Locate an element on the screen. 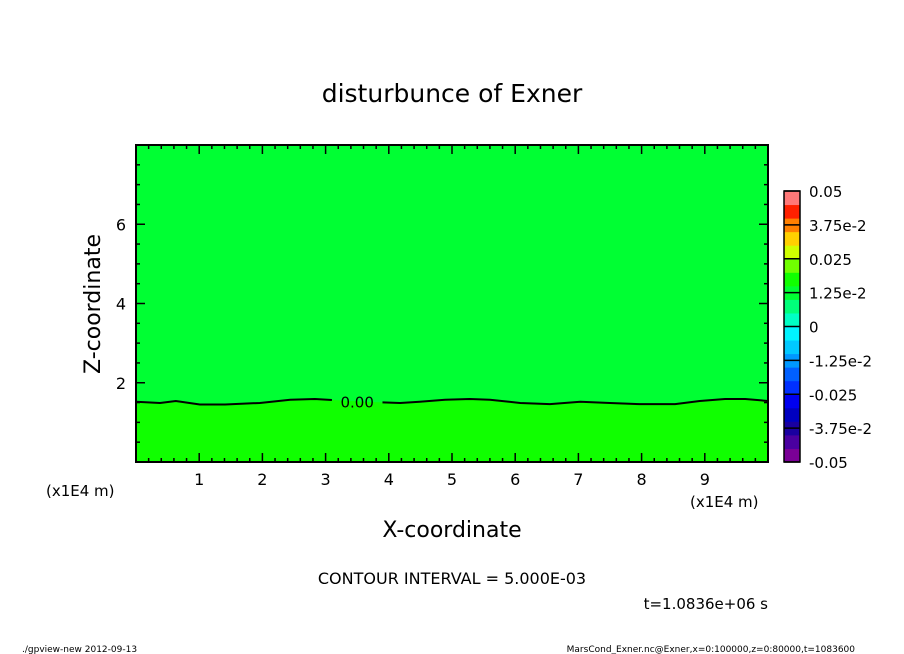 The height and width of the screenshot is (654, 904). x-tick-label: 2 is located at coordinates (262, 479).